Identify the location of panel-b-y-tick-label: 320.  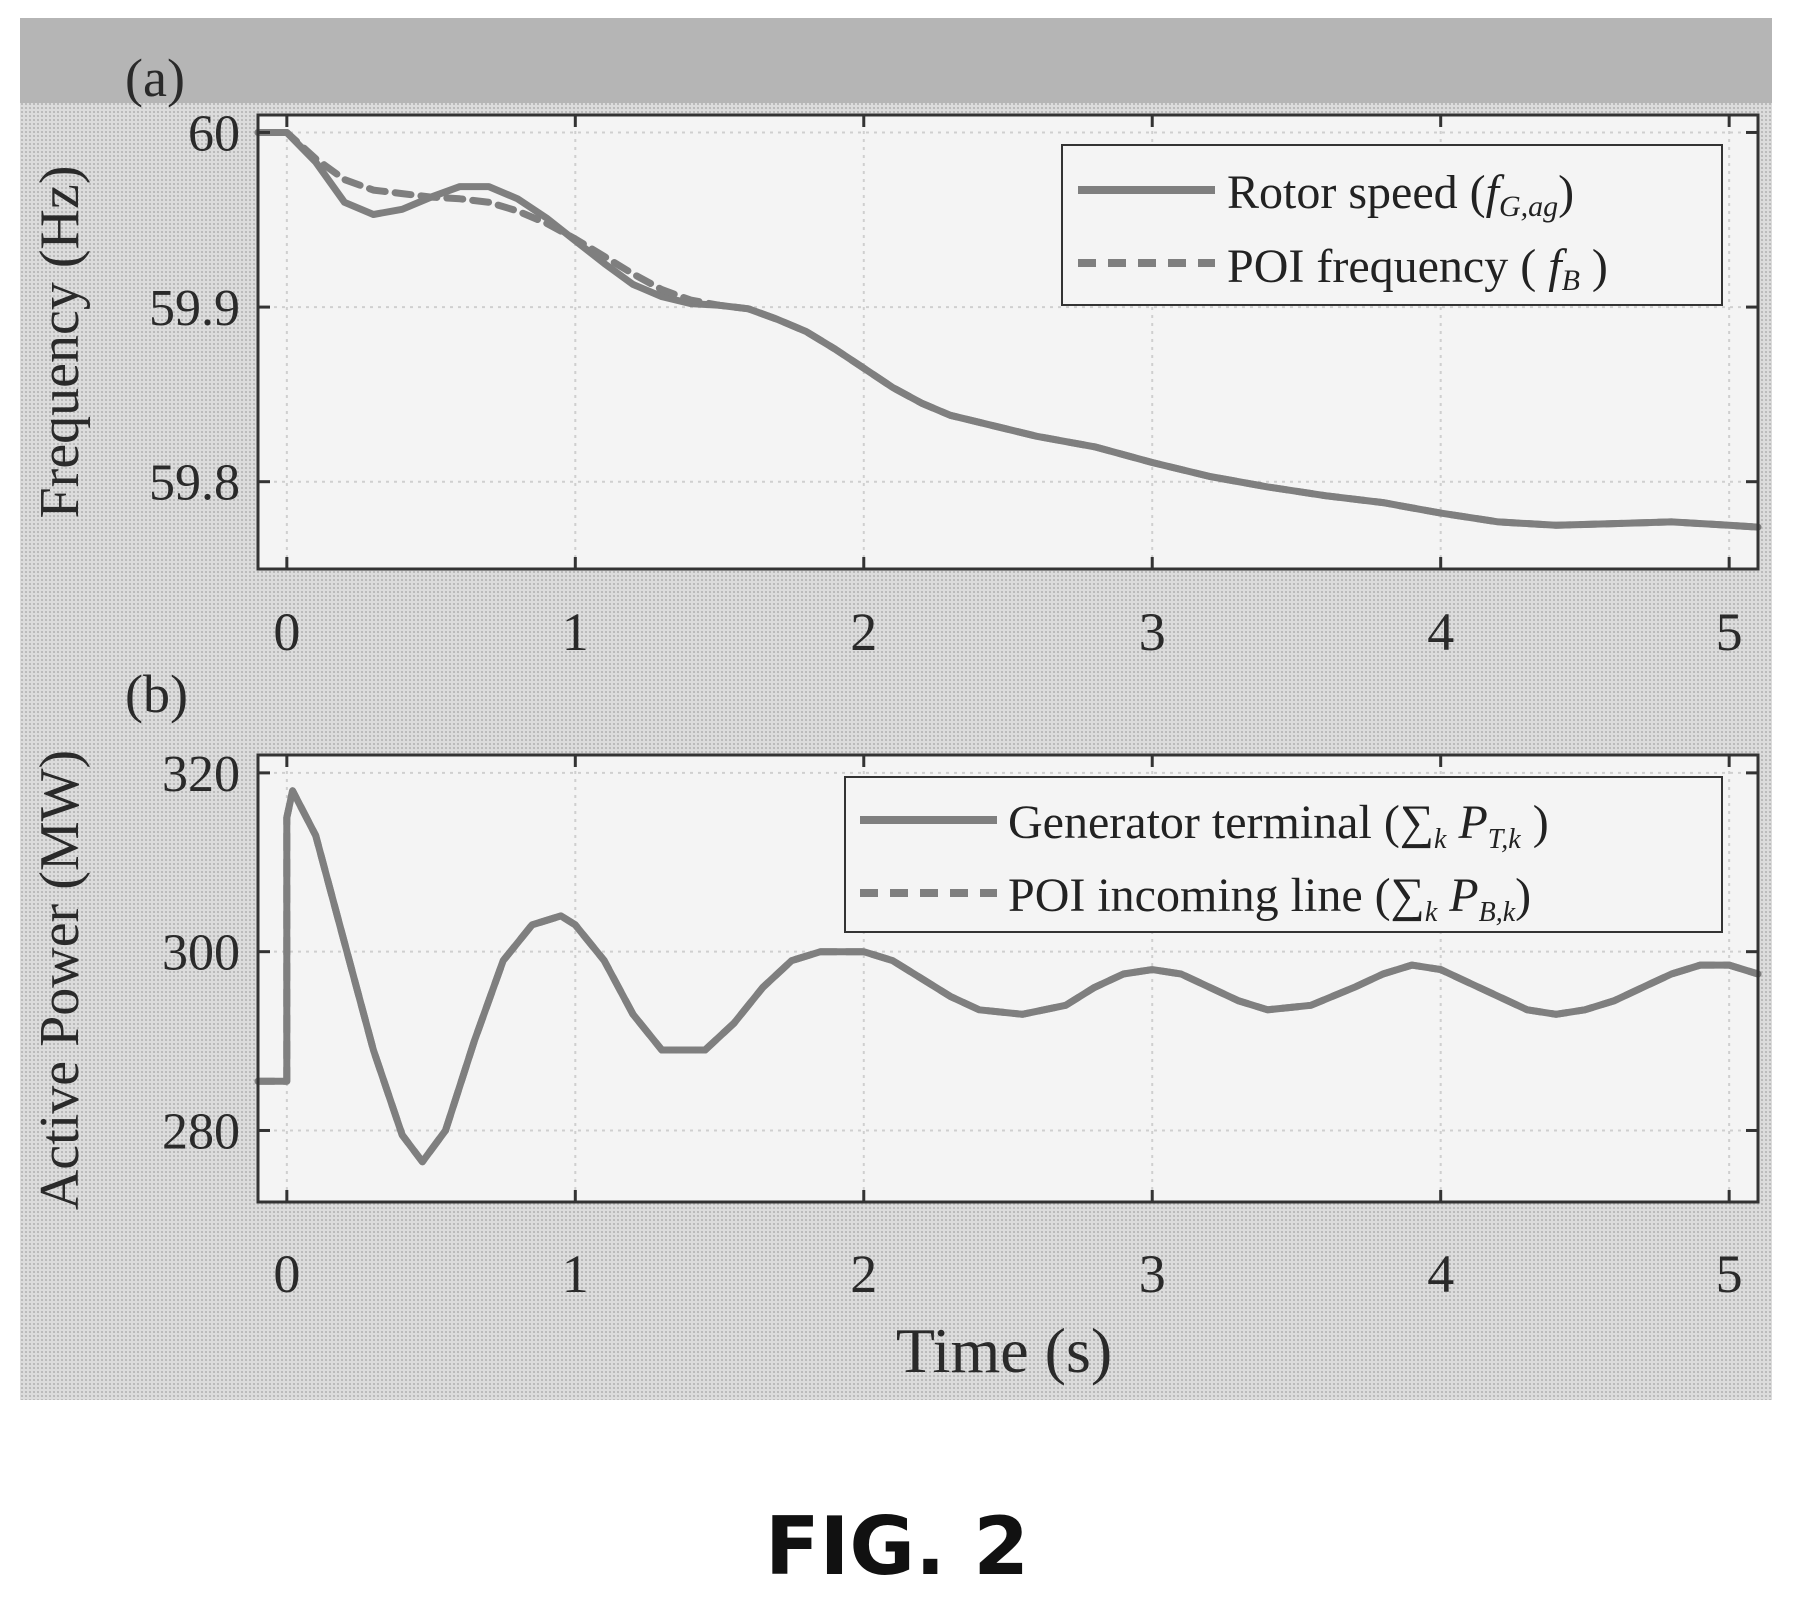
(201, 774).